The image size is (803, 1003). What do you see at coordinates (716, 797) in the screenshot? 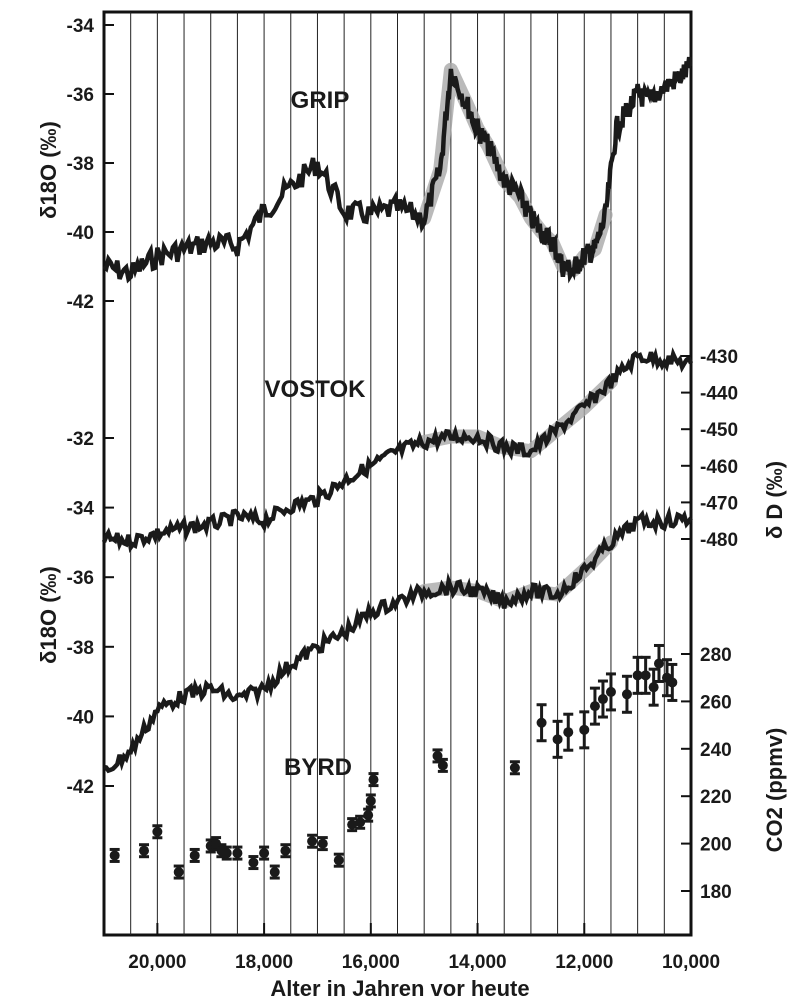
I see `co2-tick-label: 220` at bounding box center [716, 797].